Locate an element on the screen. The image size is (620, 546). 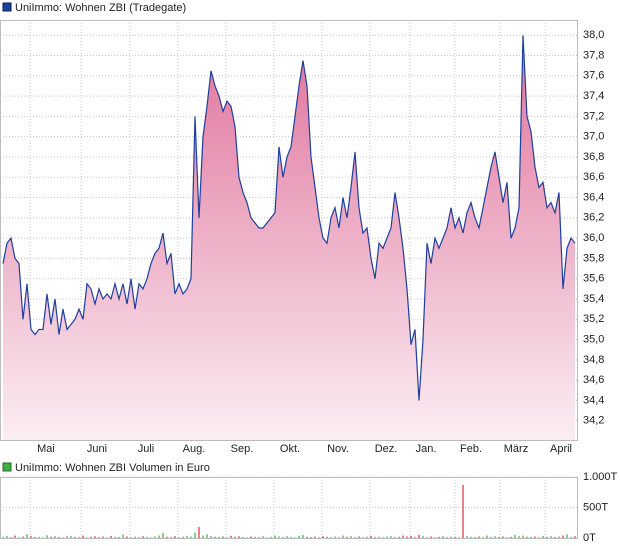
x-tick-label: Nov. is located at coordinates (338, 449).